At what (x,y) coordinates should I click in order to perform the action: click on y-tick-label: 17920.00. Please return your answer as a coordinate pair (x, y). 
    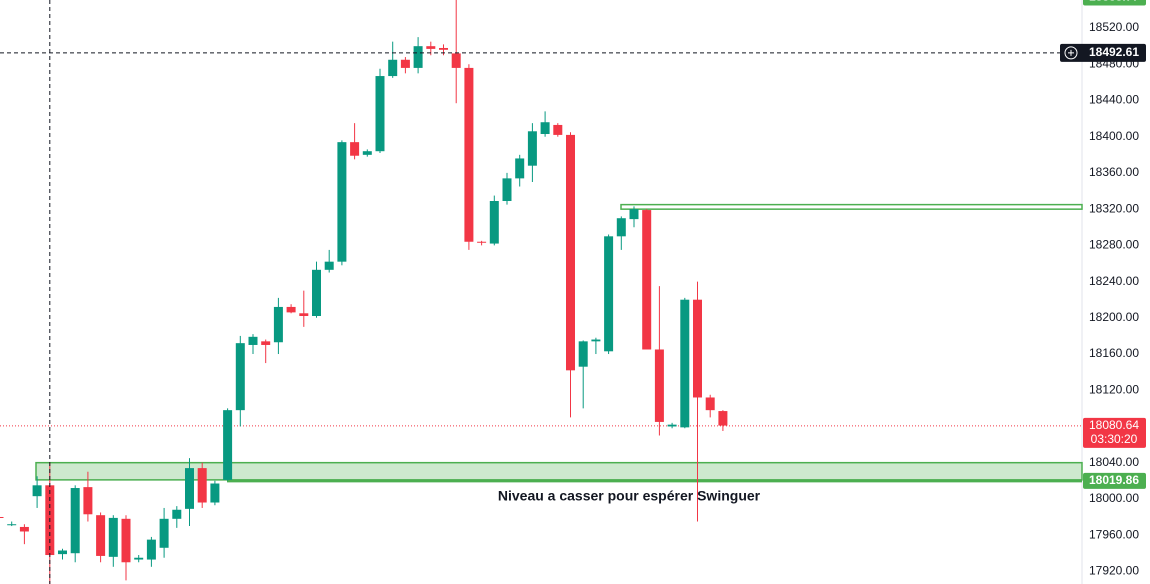
    Looking at the image, I should click on (1114, 570).